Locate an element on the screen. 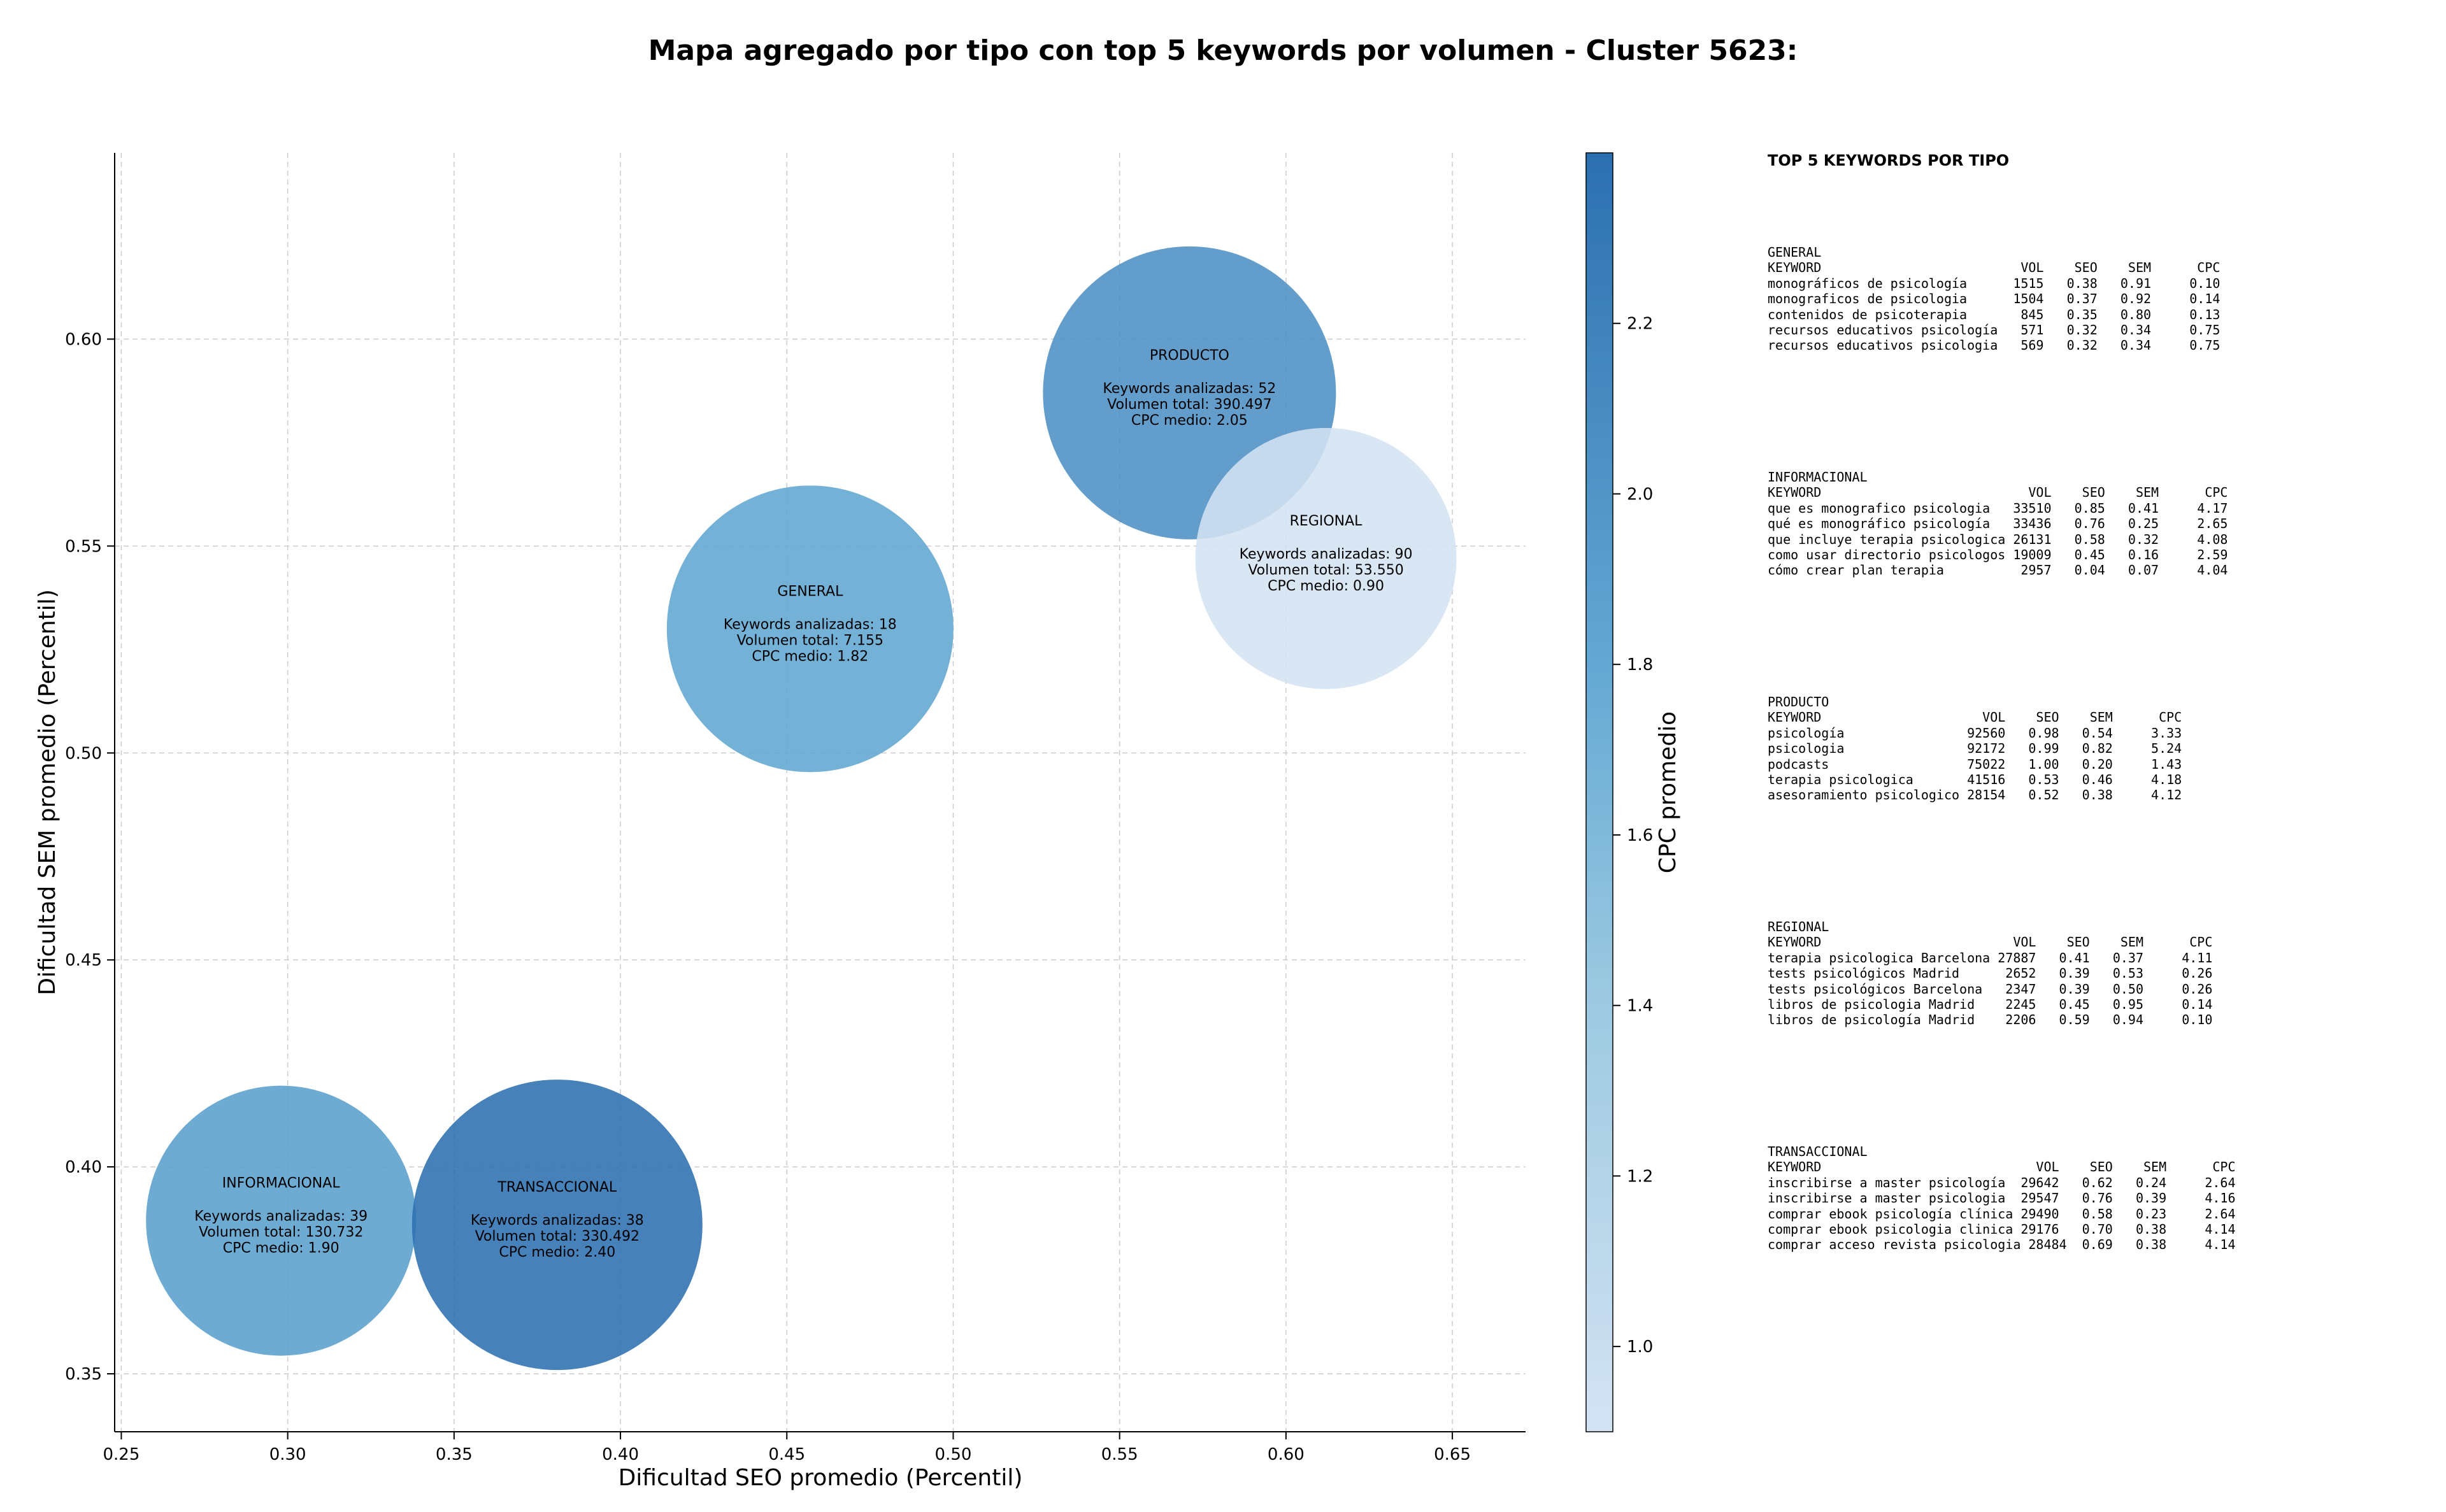 The width and height of the screenshot is (2446, 1512). keyword-block-title: INFORMACIONAL is located at coordinates (1818, 477).